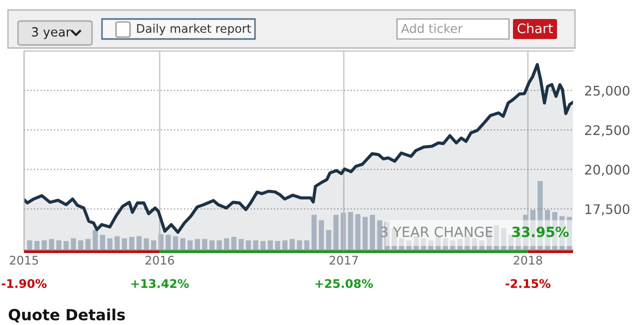  Describe the element at coordinates (540, 232) in the screenshot. I see `annotation: 33.95%` at that location.